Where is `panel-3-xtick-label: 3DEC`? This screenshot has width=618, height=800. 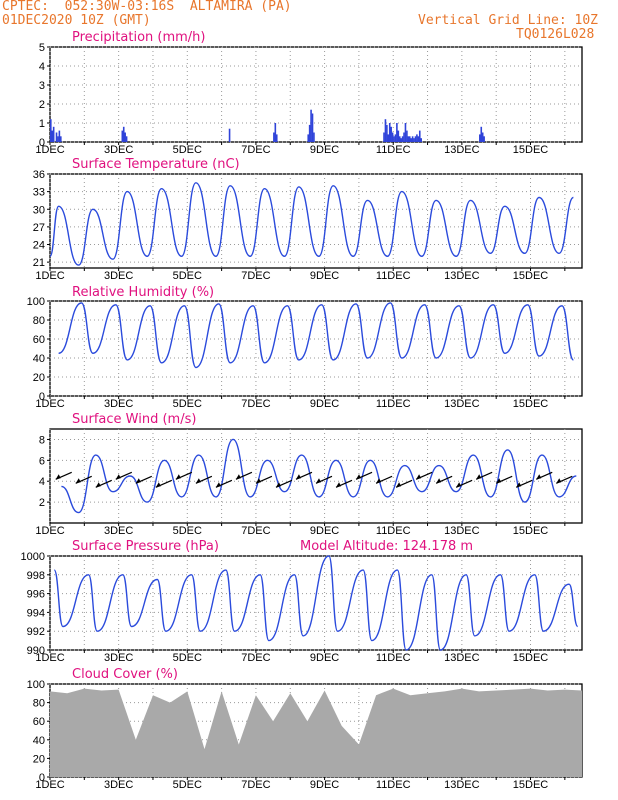
panel-3-xtick-label: 3DEC is located at coordinates (118, 404).